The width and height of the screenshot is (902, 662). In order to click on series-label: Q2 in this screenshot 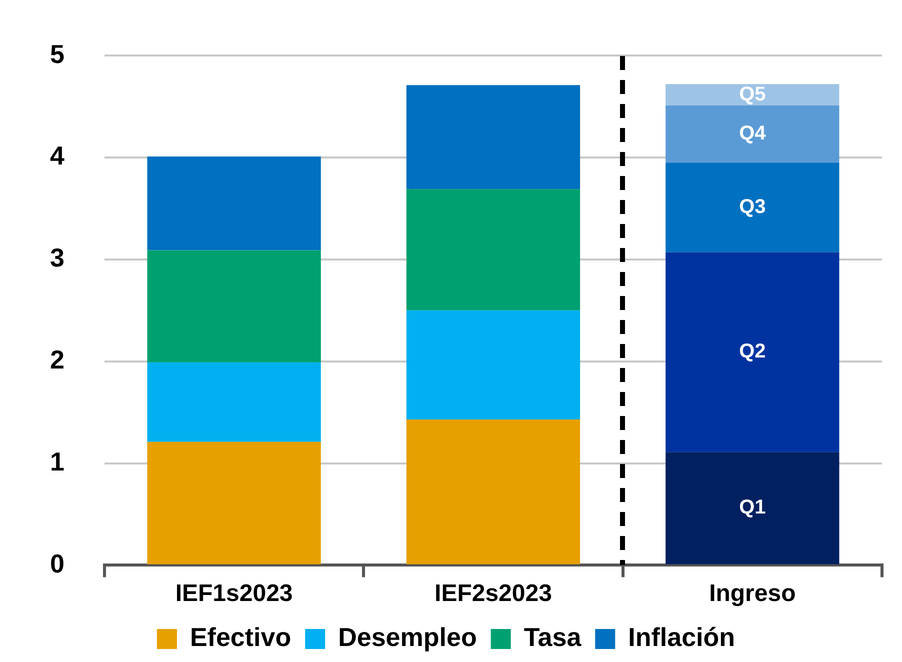, I will do `click(752, 351)`.